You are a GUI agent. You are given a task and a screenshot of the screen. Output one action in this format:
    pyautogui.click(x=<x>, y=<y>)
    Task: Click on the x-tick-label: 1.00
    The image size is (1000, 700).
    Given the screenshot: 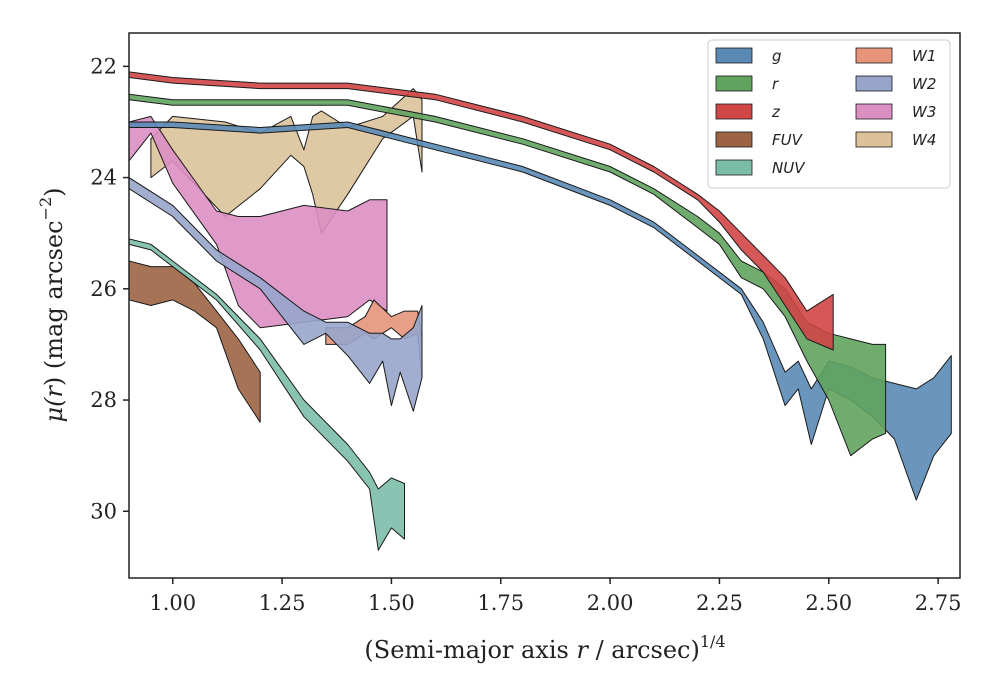 What is the action you would take?
    pyautogui.click(x=172, y=603)
    